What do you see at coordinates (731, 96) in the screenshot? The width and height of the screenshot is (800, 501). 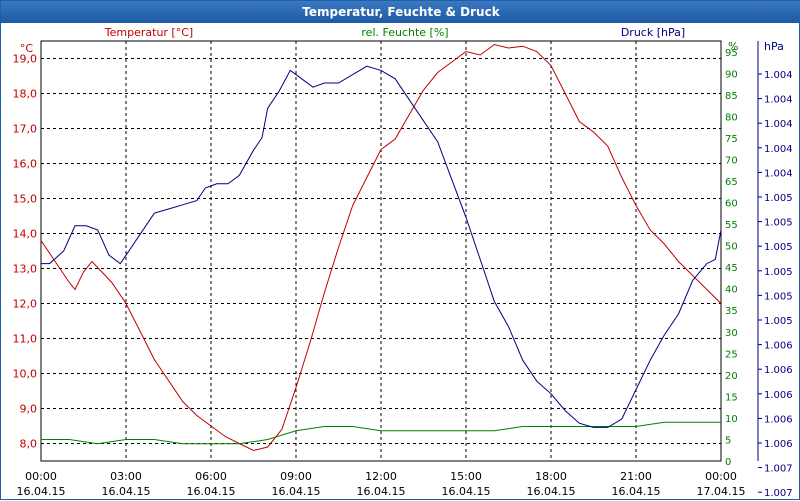 I see `mid-tick-label: 85` at bounding box center [731, 96].